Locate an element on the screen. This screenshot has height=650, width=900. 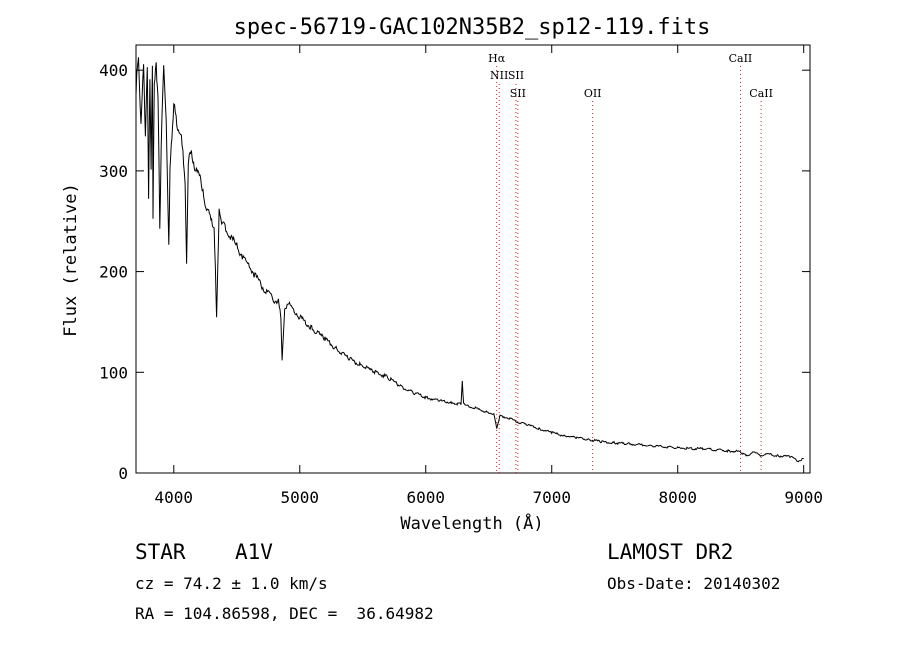
x-tick-label: 5000 is located at coordinates (300, 497).